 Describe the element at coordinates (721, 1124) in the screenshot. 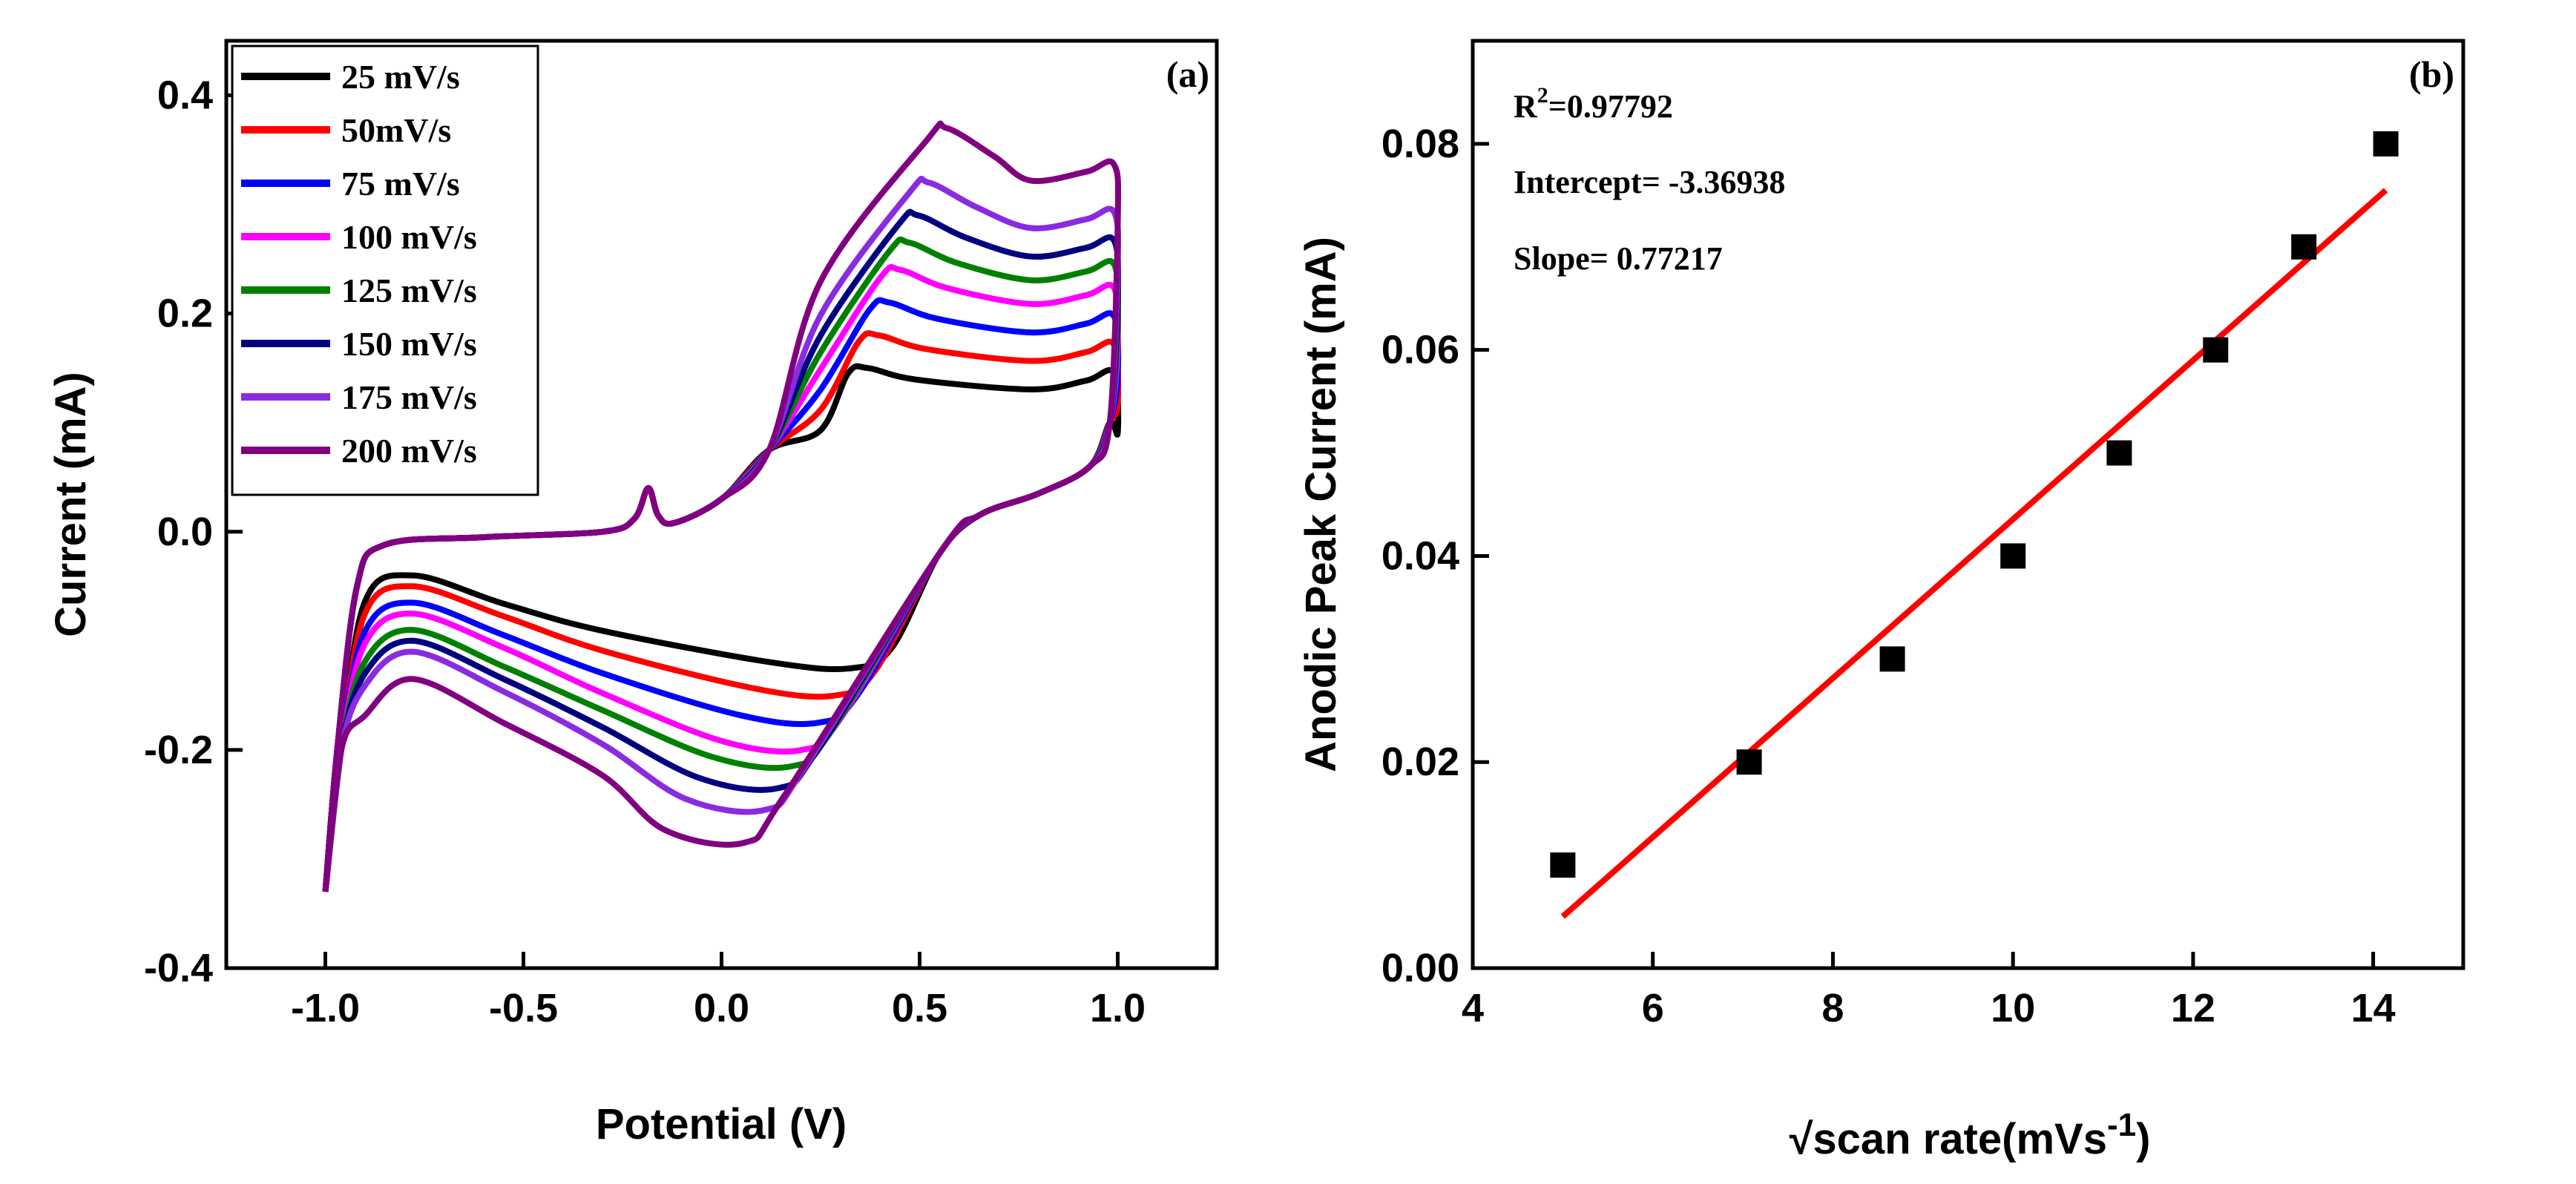

I see `panel-a-x-axis-title: Potential (V)` at that location.